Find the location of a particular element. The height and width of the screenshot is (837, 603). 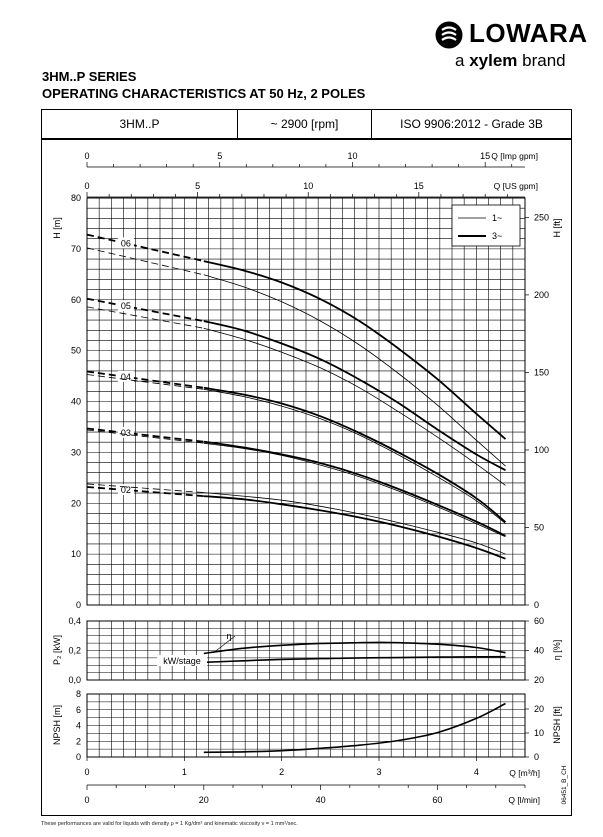

power-y-tick-label: 0,2 is located at coordinates (74, 651).